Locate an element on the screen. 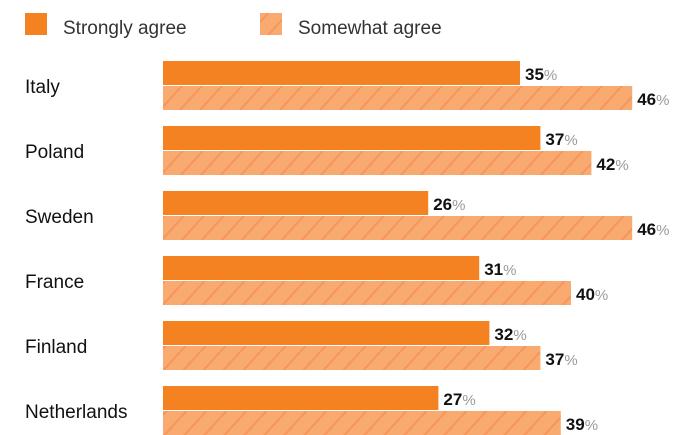 The image size is (674, 435). bar-somewhat-agree-italy is located at coordinates (398, 98).